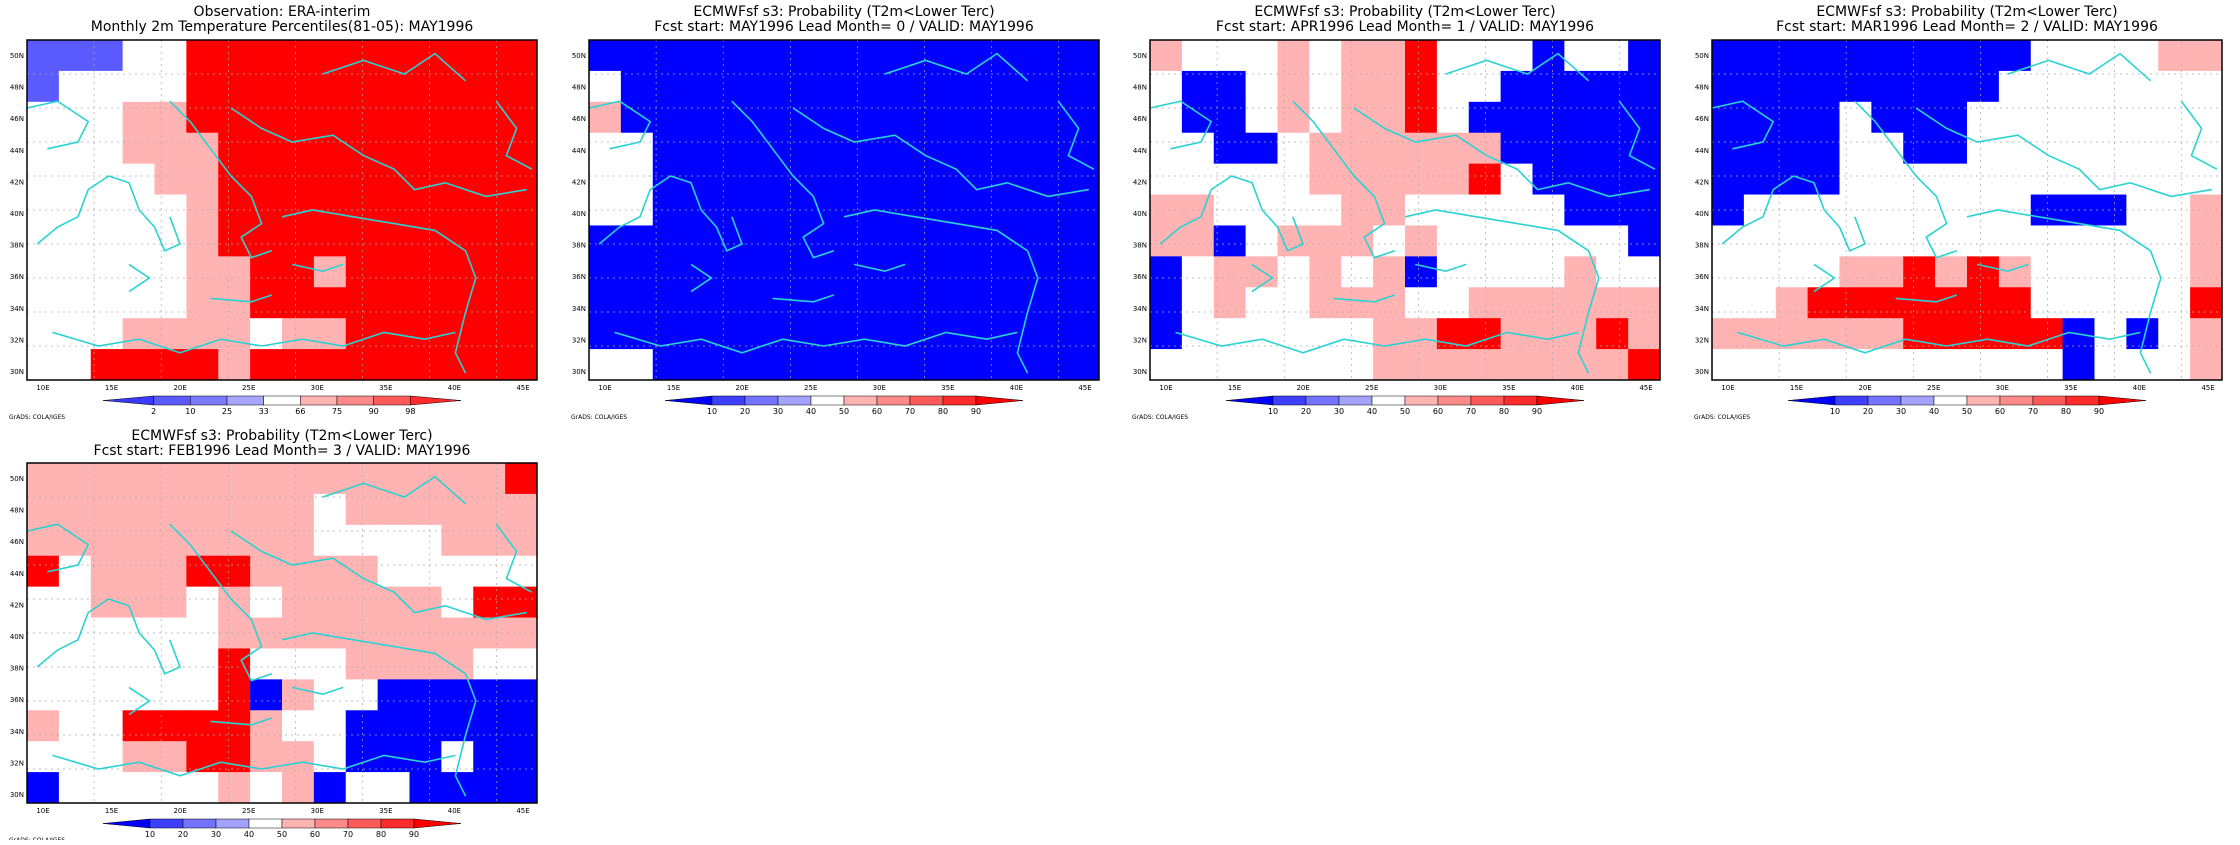 The height and width of the screenshot is (845, 2240). What do you see at coordinates (454, 811) in the screenshot?
I see `lon-tick-label: 40E` at bounding box center [454, 811].